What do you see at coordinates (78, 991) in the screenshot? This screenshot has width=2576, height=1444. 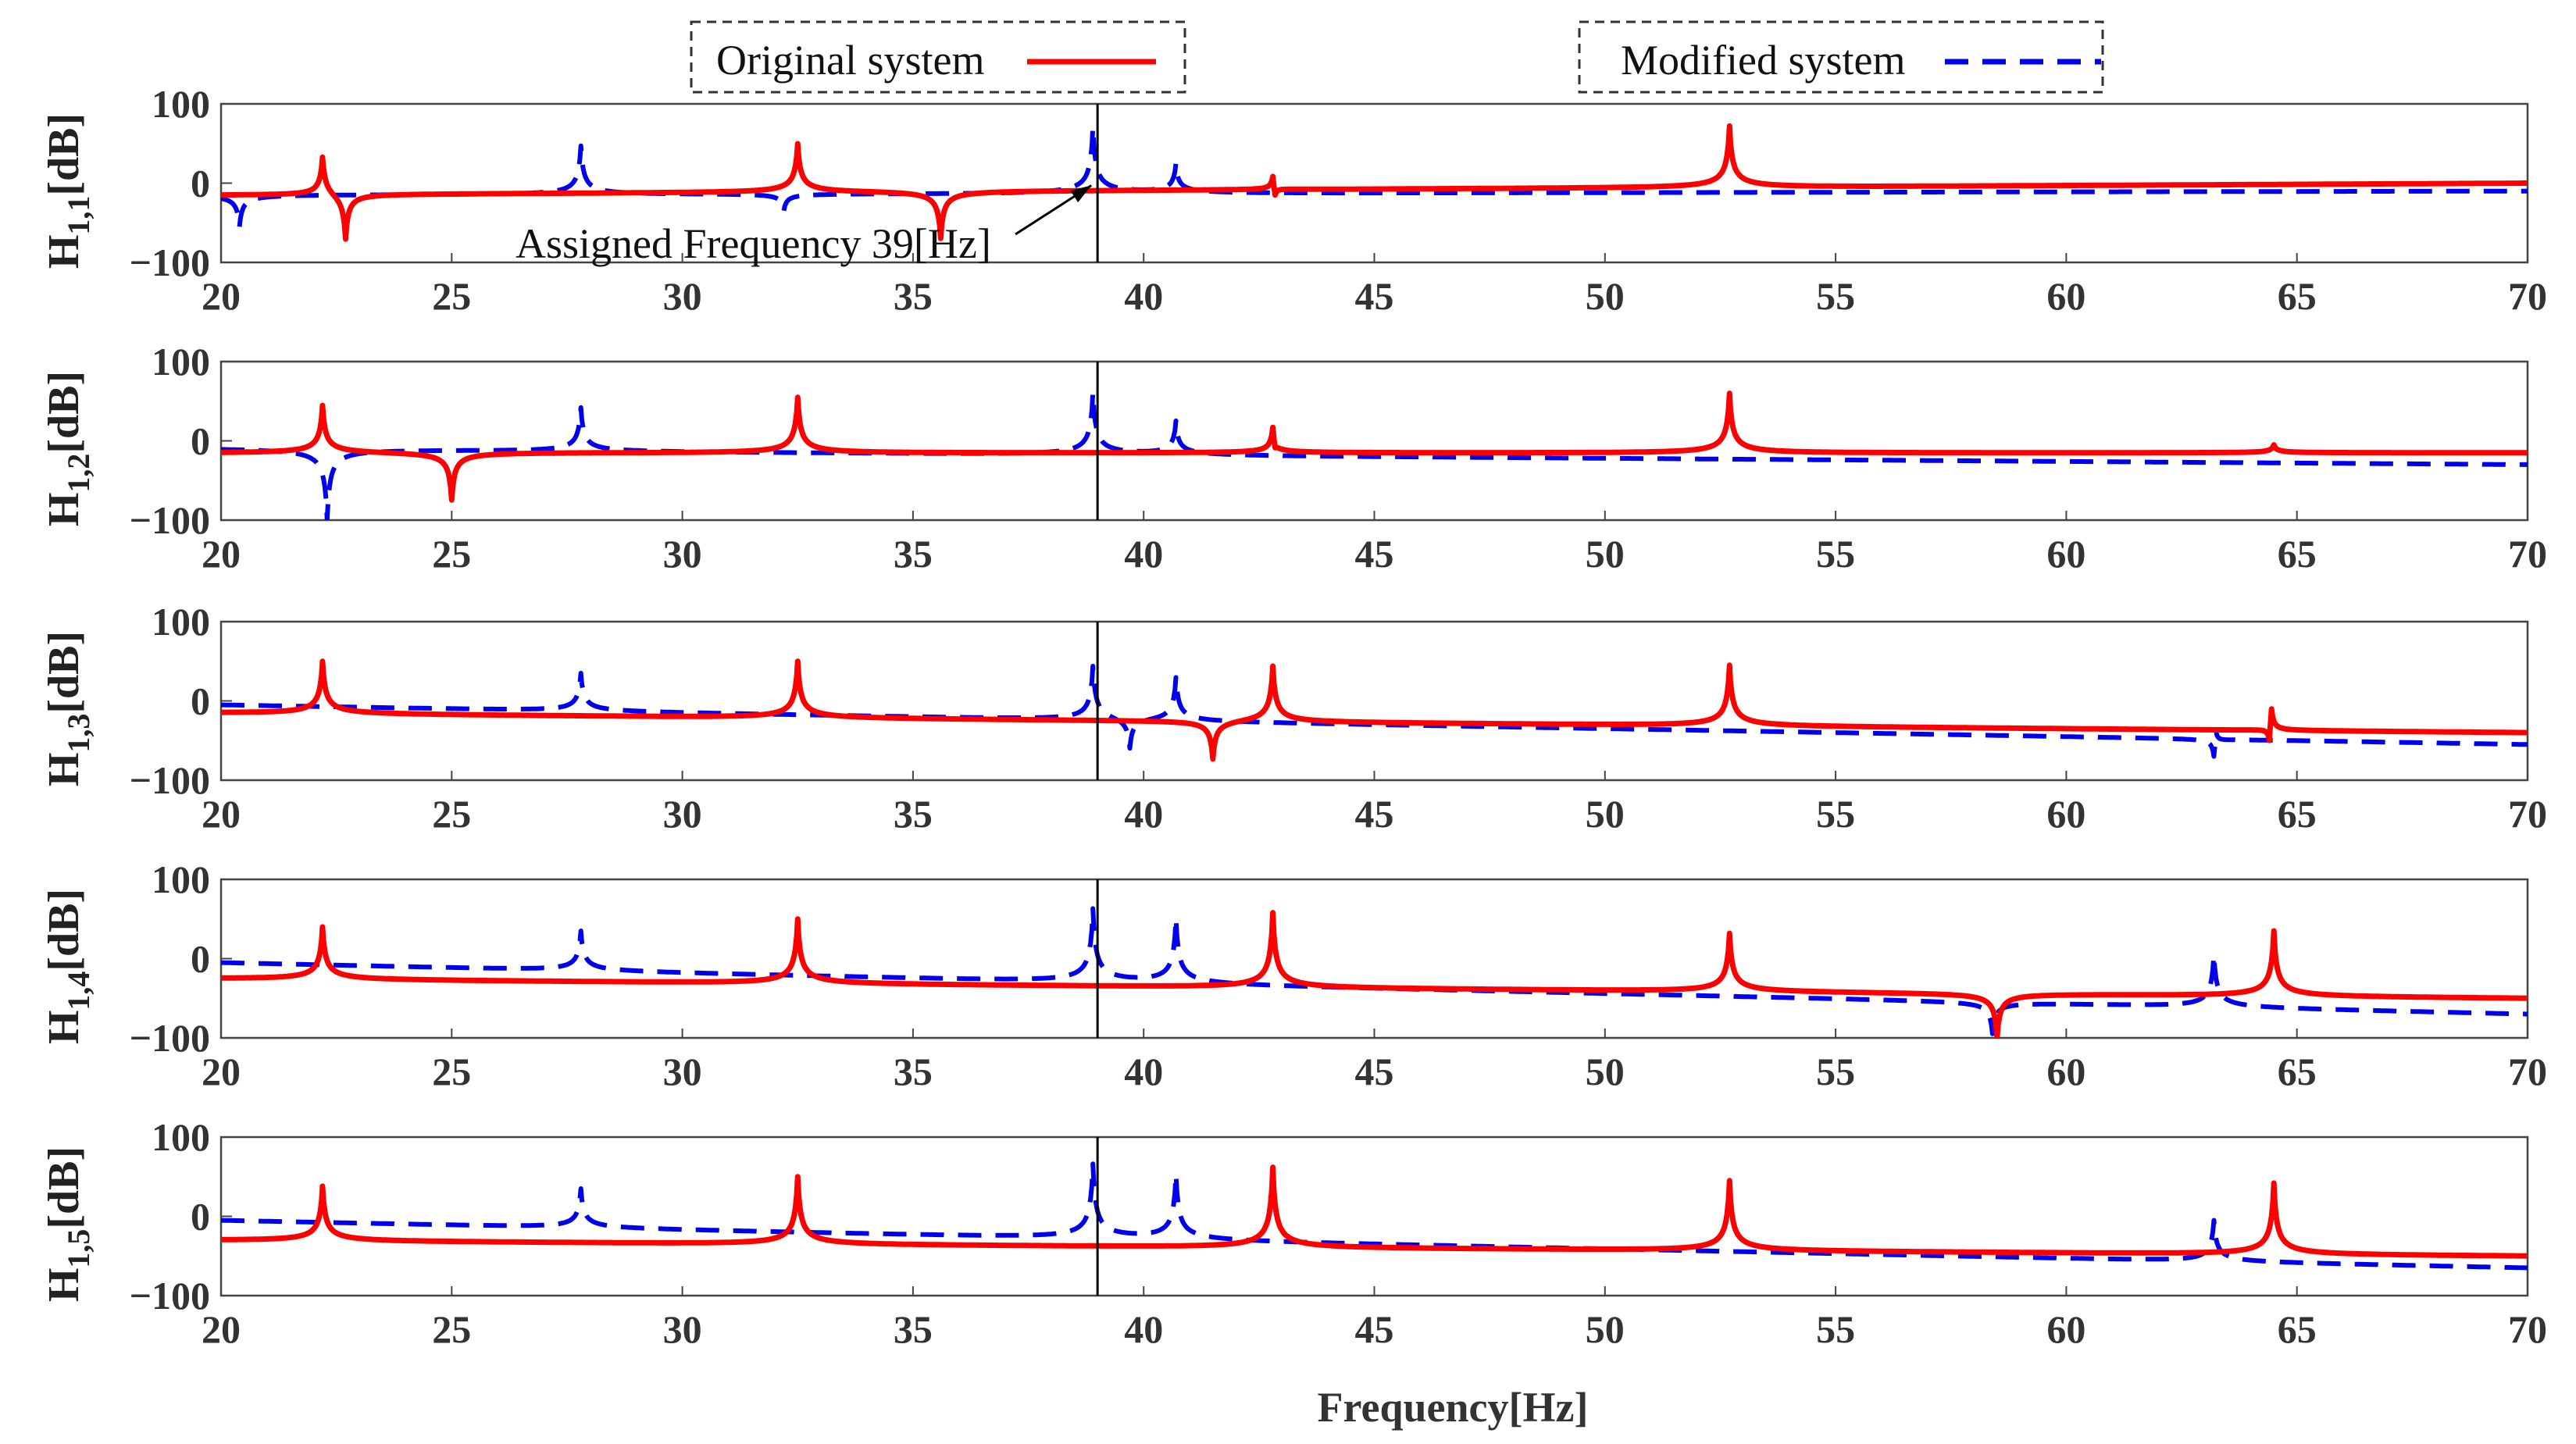 I see `y-axis-label-sub: 1,4` at bounding box center [78, 991].